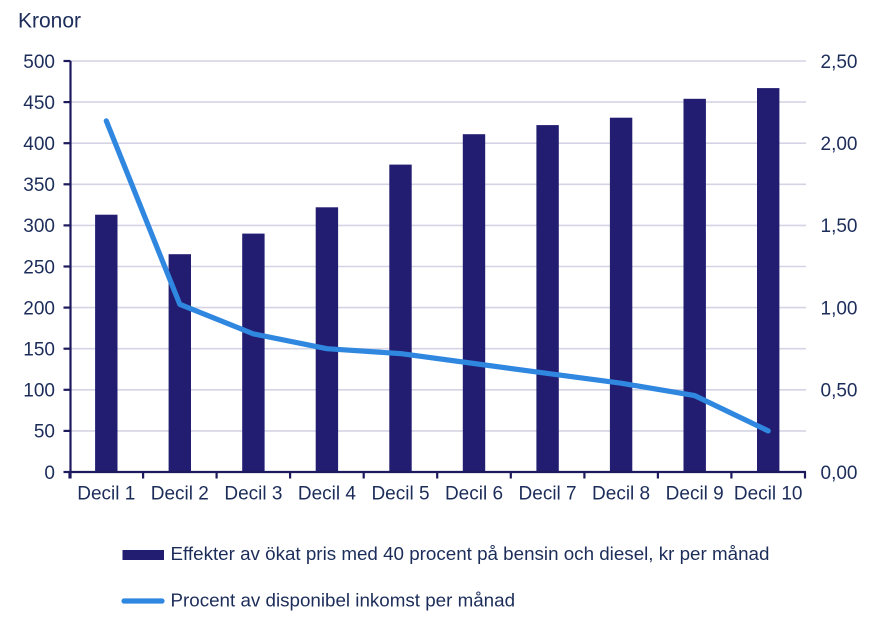 The image size is (880, 644). Describe the element at coordinates (39, 103) in the screenshot. I see `svg-text: 450` at that location.